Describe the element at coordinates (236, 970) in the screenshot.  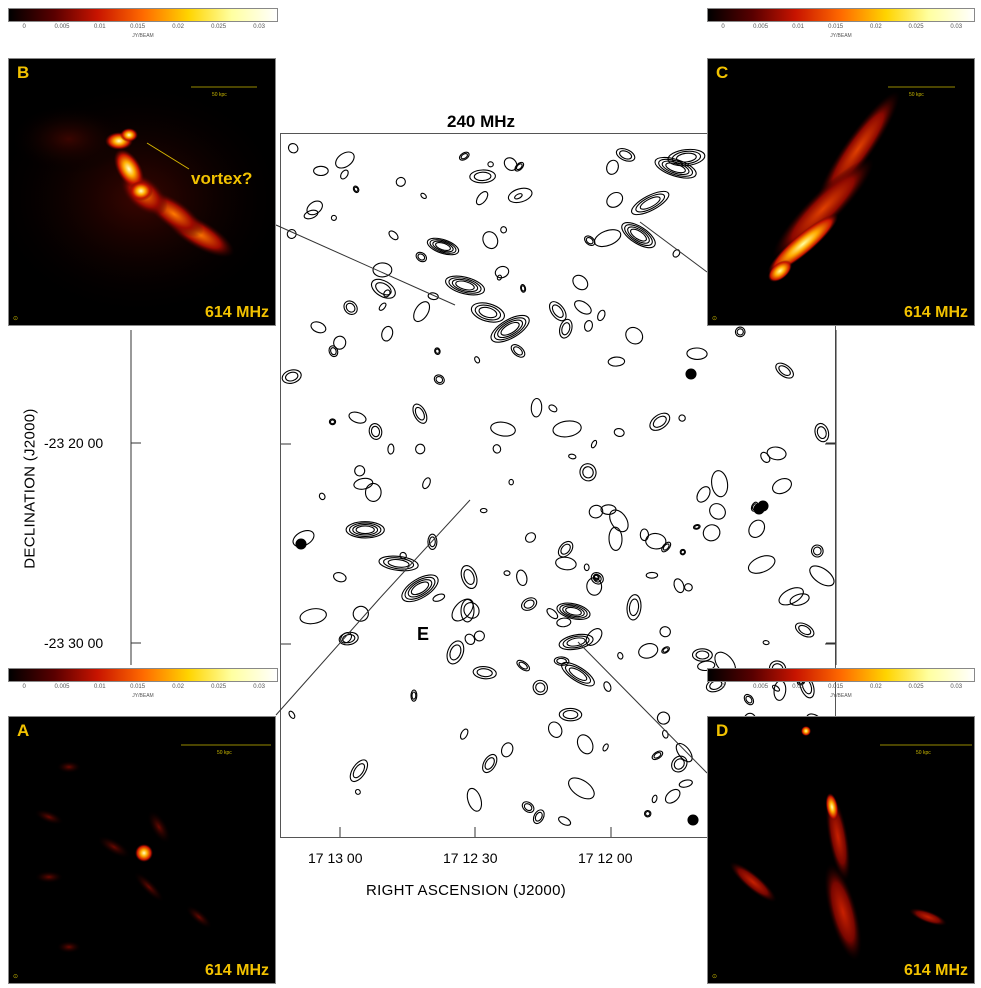
I see `panel-a-frequency: 614 MHz` at that location.